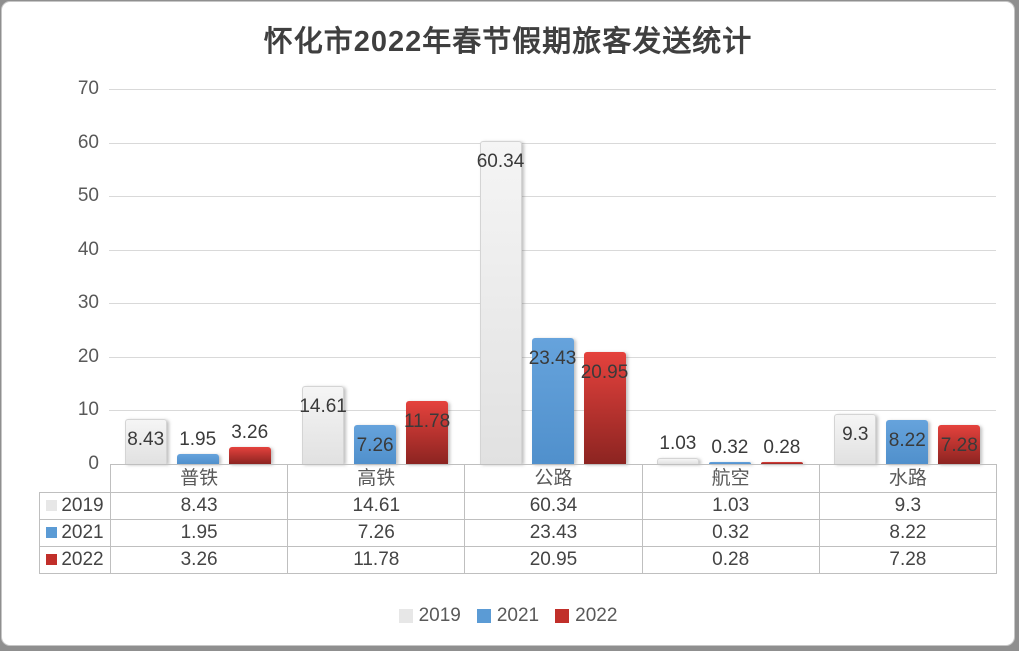 This screenshot has width=1019, height=651. What do you see at coordinates (199, 533) in the screenshot?
I see `table-value-cell: 1.95` at bounding box center [199, 533].